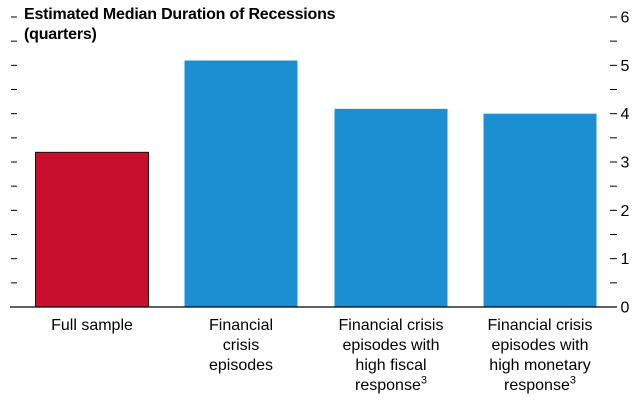 This screenshot has height=406, width=634. Describe the element at coordinates (60, 34) in the screenshot. I see `chart-subtitle: (quarters)` at that location.